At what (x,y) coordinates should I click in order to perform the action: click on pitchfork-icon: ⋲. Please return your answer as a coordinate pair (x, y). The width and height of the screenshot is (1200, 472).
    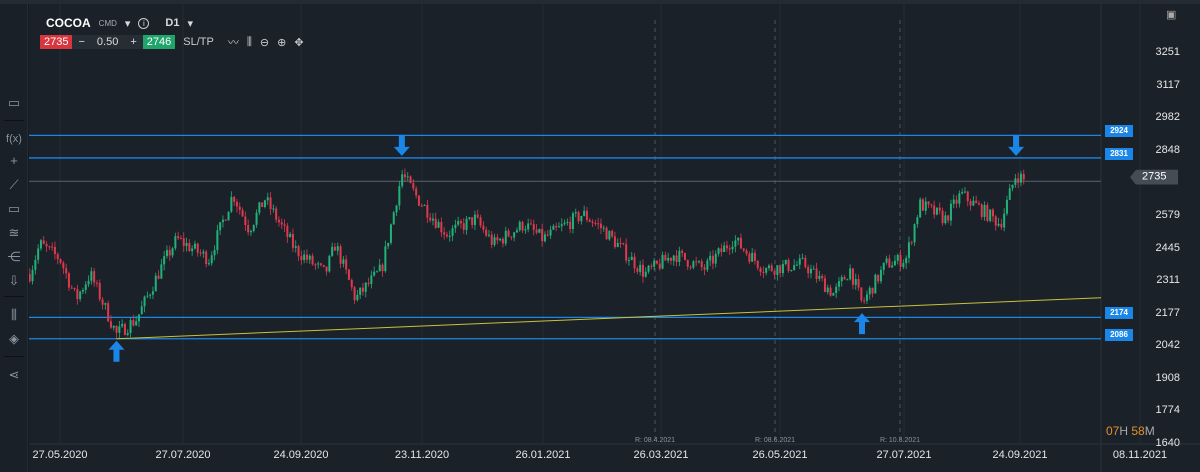
    Looking at the image, I should click on (14, 256).